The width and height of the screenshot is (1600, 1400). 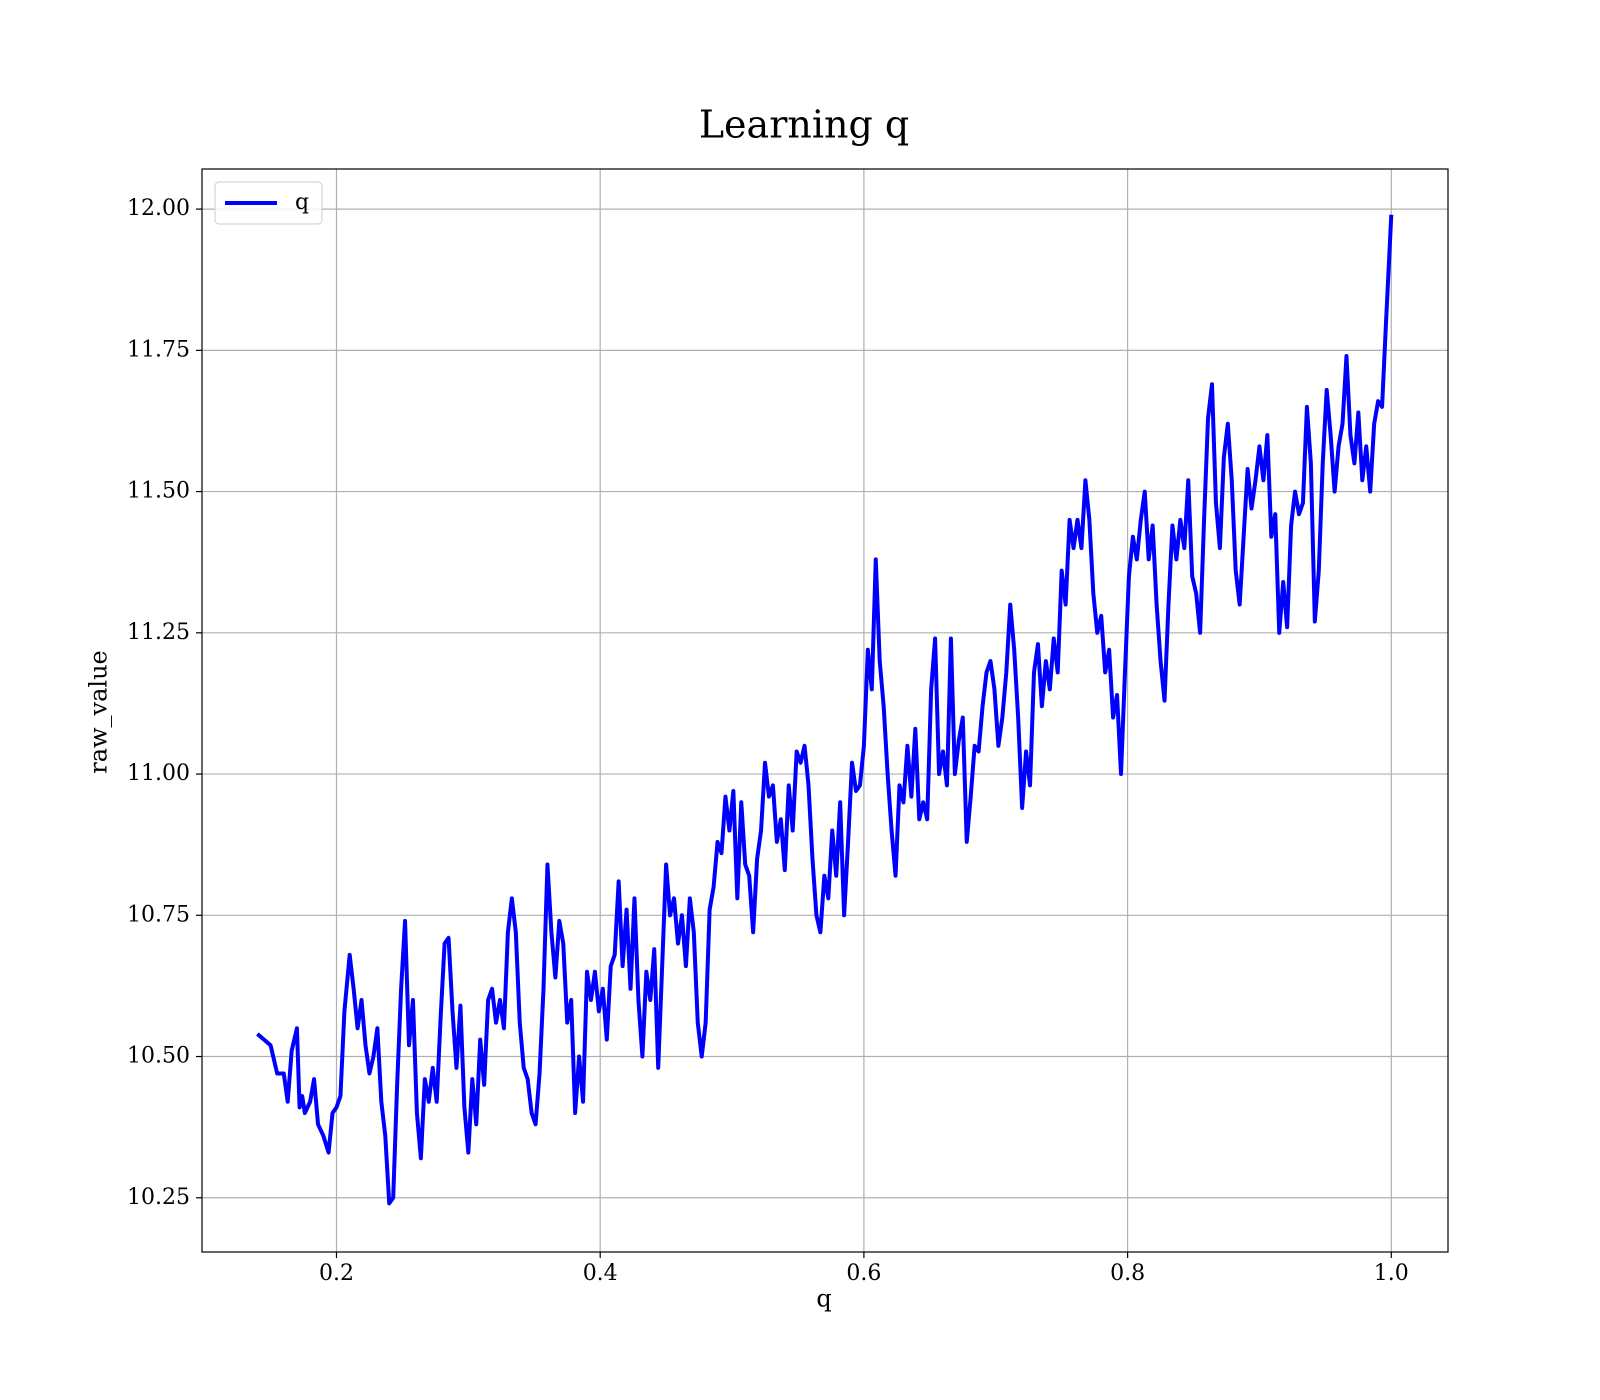 What do you see at coordinates (1127, 1273) in the screenshot?
I see `x-tick-label: 0.8` at bounding box center [1127, 1273].